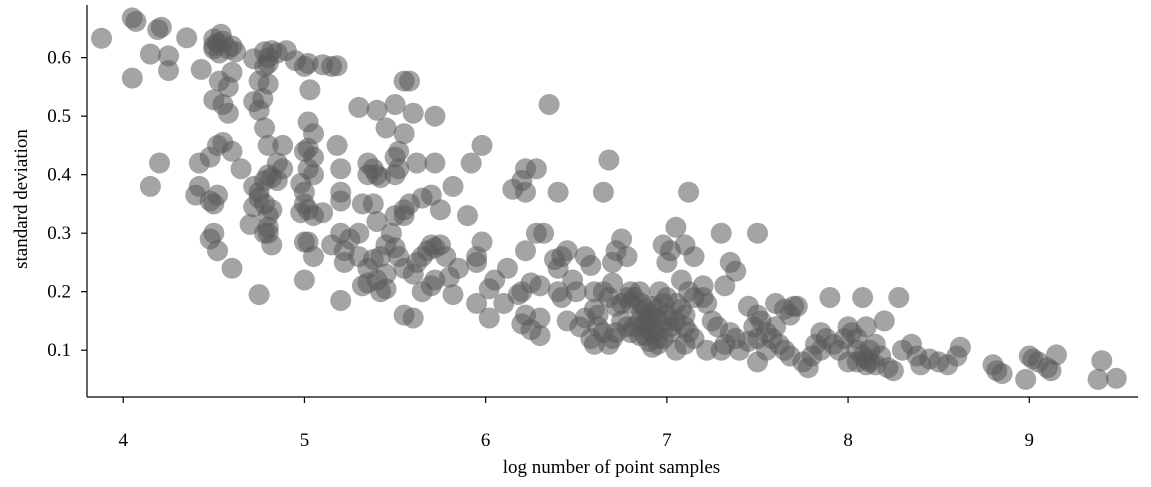 Image resolution: width=1151 pixels, height=487 pixels. I want to click on y-axis-ticks: 0.1 0.2 0.3 0.4 0.5 0.6, so click(67, 204).